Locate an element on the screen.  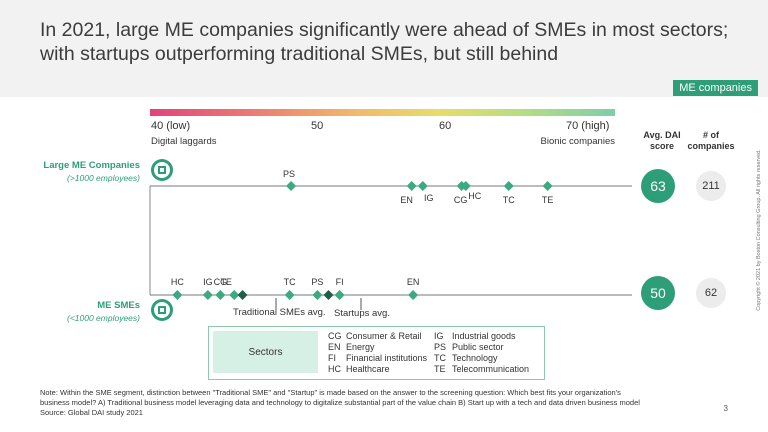
row-sublabel-large: (>1000 employees) is located at coordinates (103, 178).